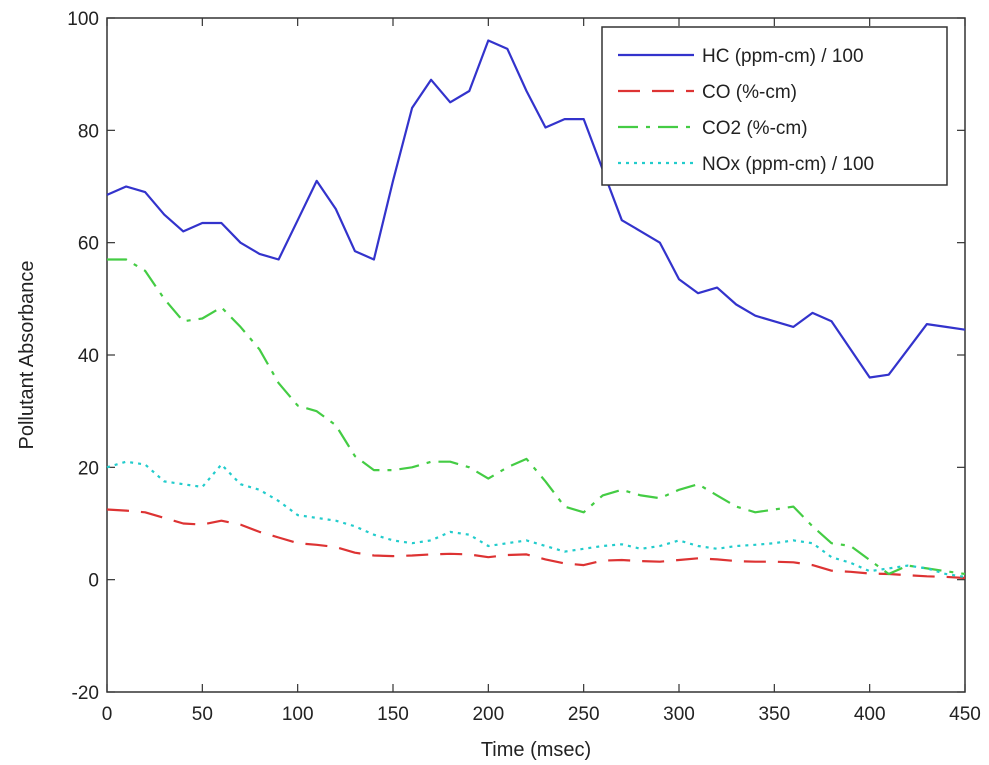  I want to click on x-tick-label: 300, so click(679, 714).